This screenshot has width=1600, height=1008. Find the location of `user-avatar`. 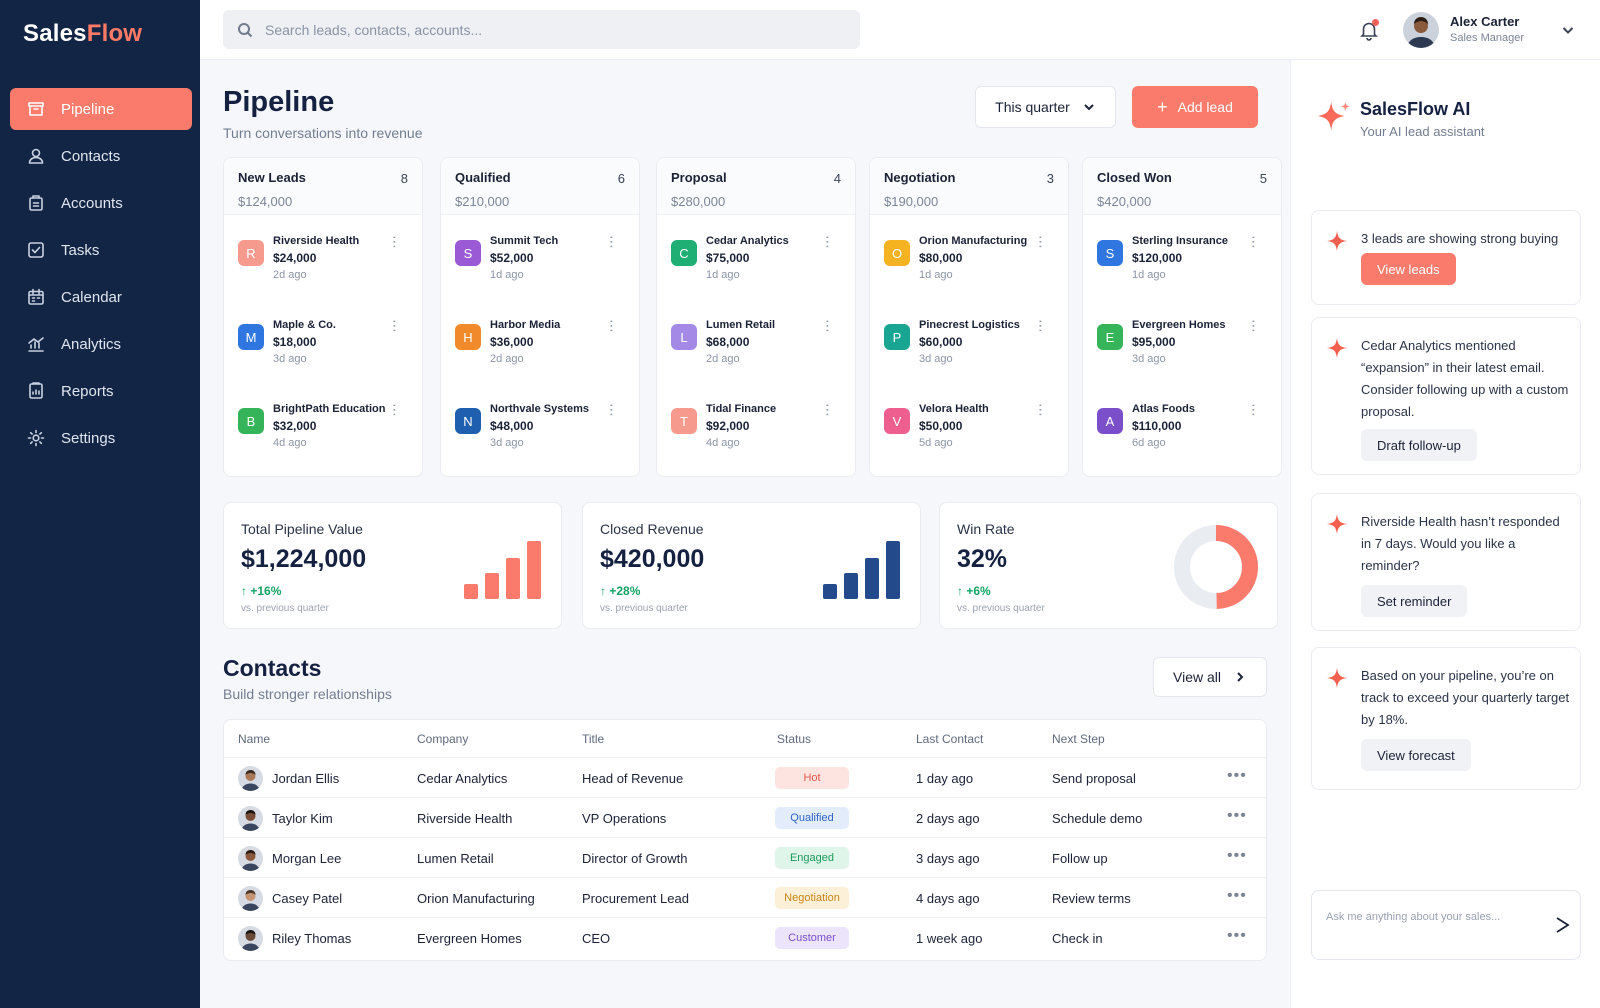

user-avatar is located at coordinates (1421, 30).